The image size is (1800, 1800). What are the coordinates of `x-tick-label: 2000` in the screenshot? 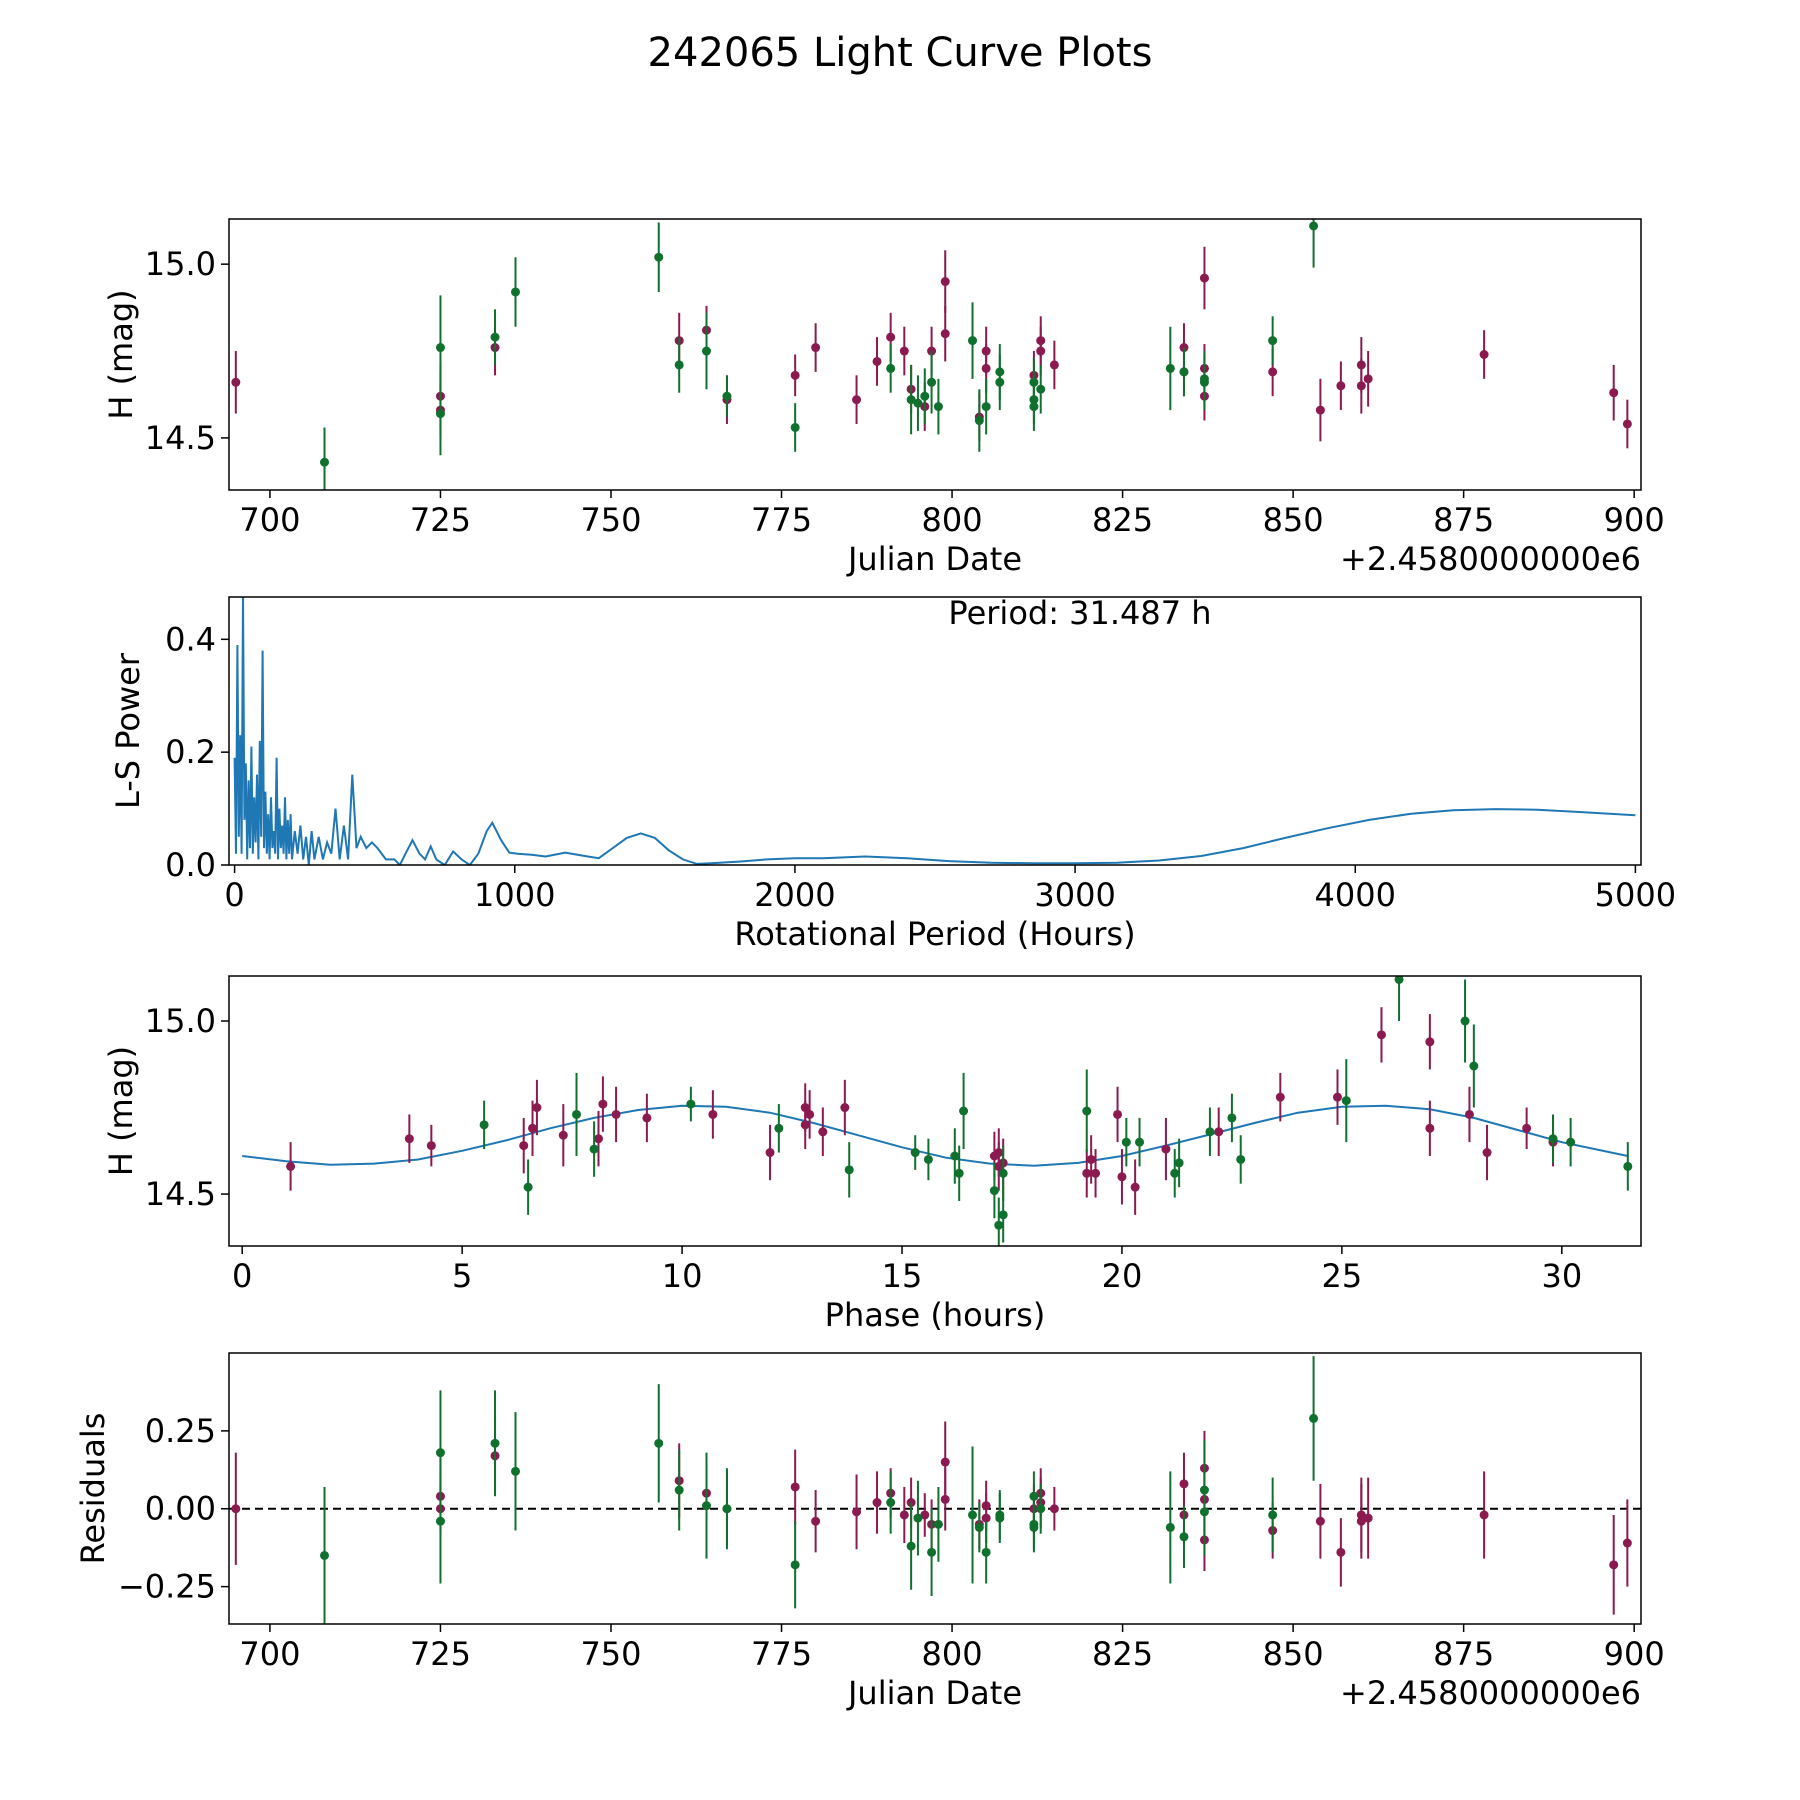 It's located at (794, 895).